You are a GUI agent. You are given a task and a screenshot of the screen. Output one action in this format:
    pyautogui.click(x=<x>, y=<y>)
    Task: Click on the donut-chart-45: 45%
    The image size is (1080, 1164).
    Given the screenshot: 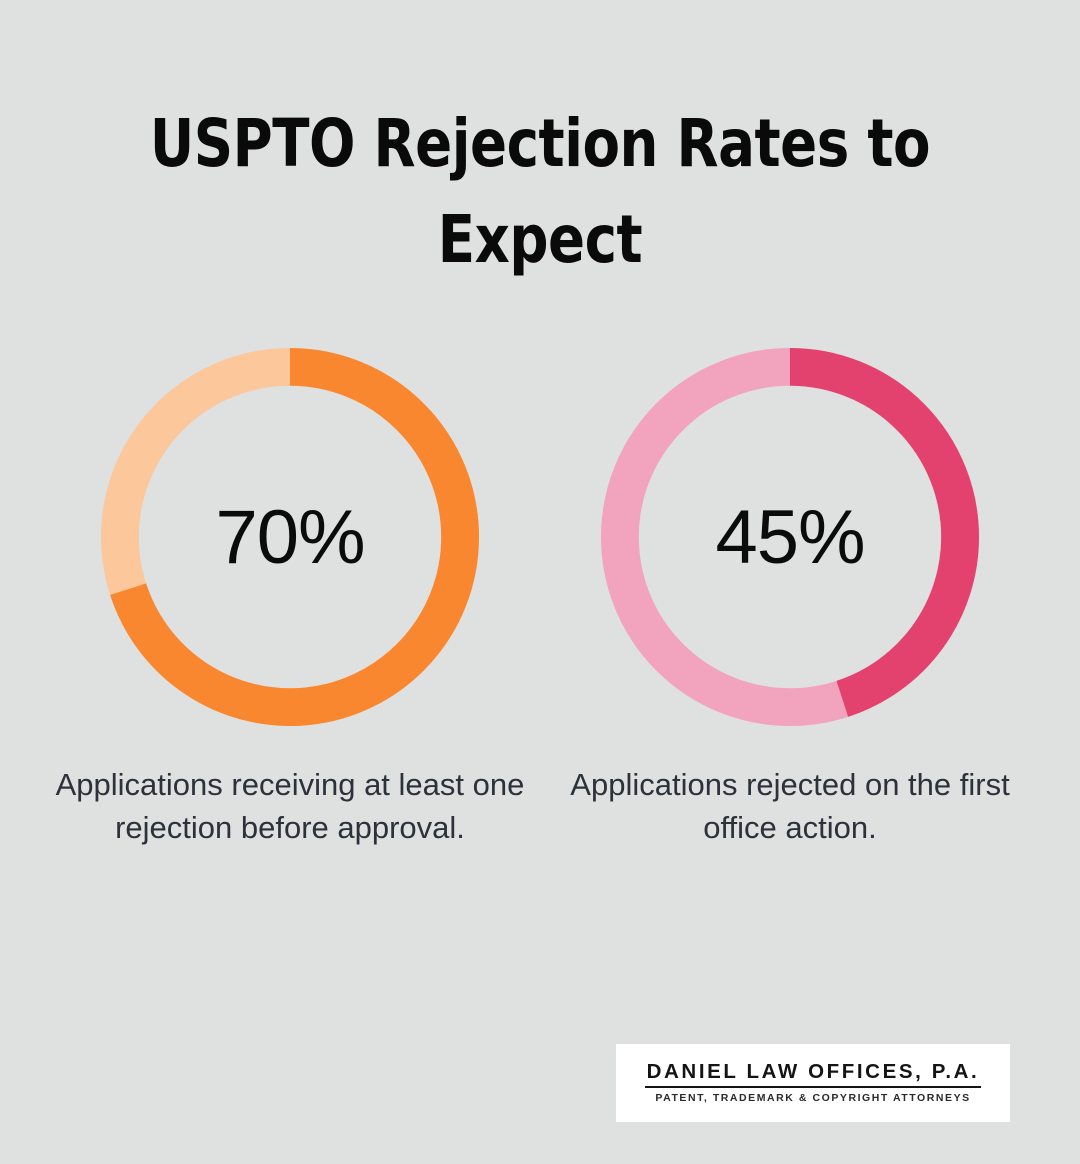 What is the action you would take?
    pyautogui.click(x=790, y=537)
    